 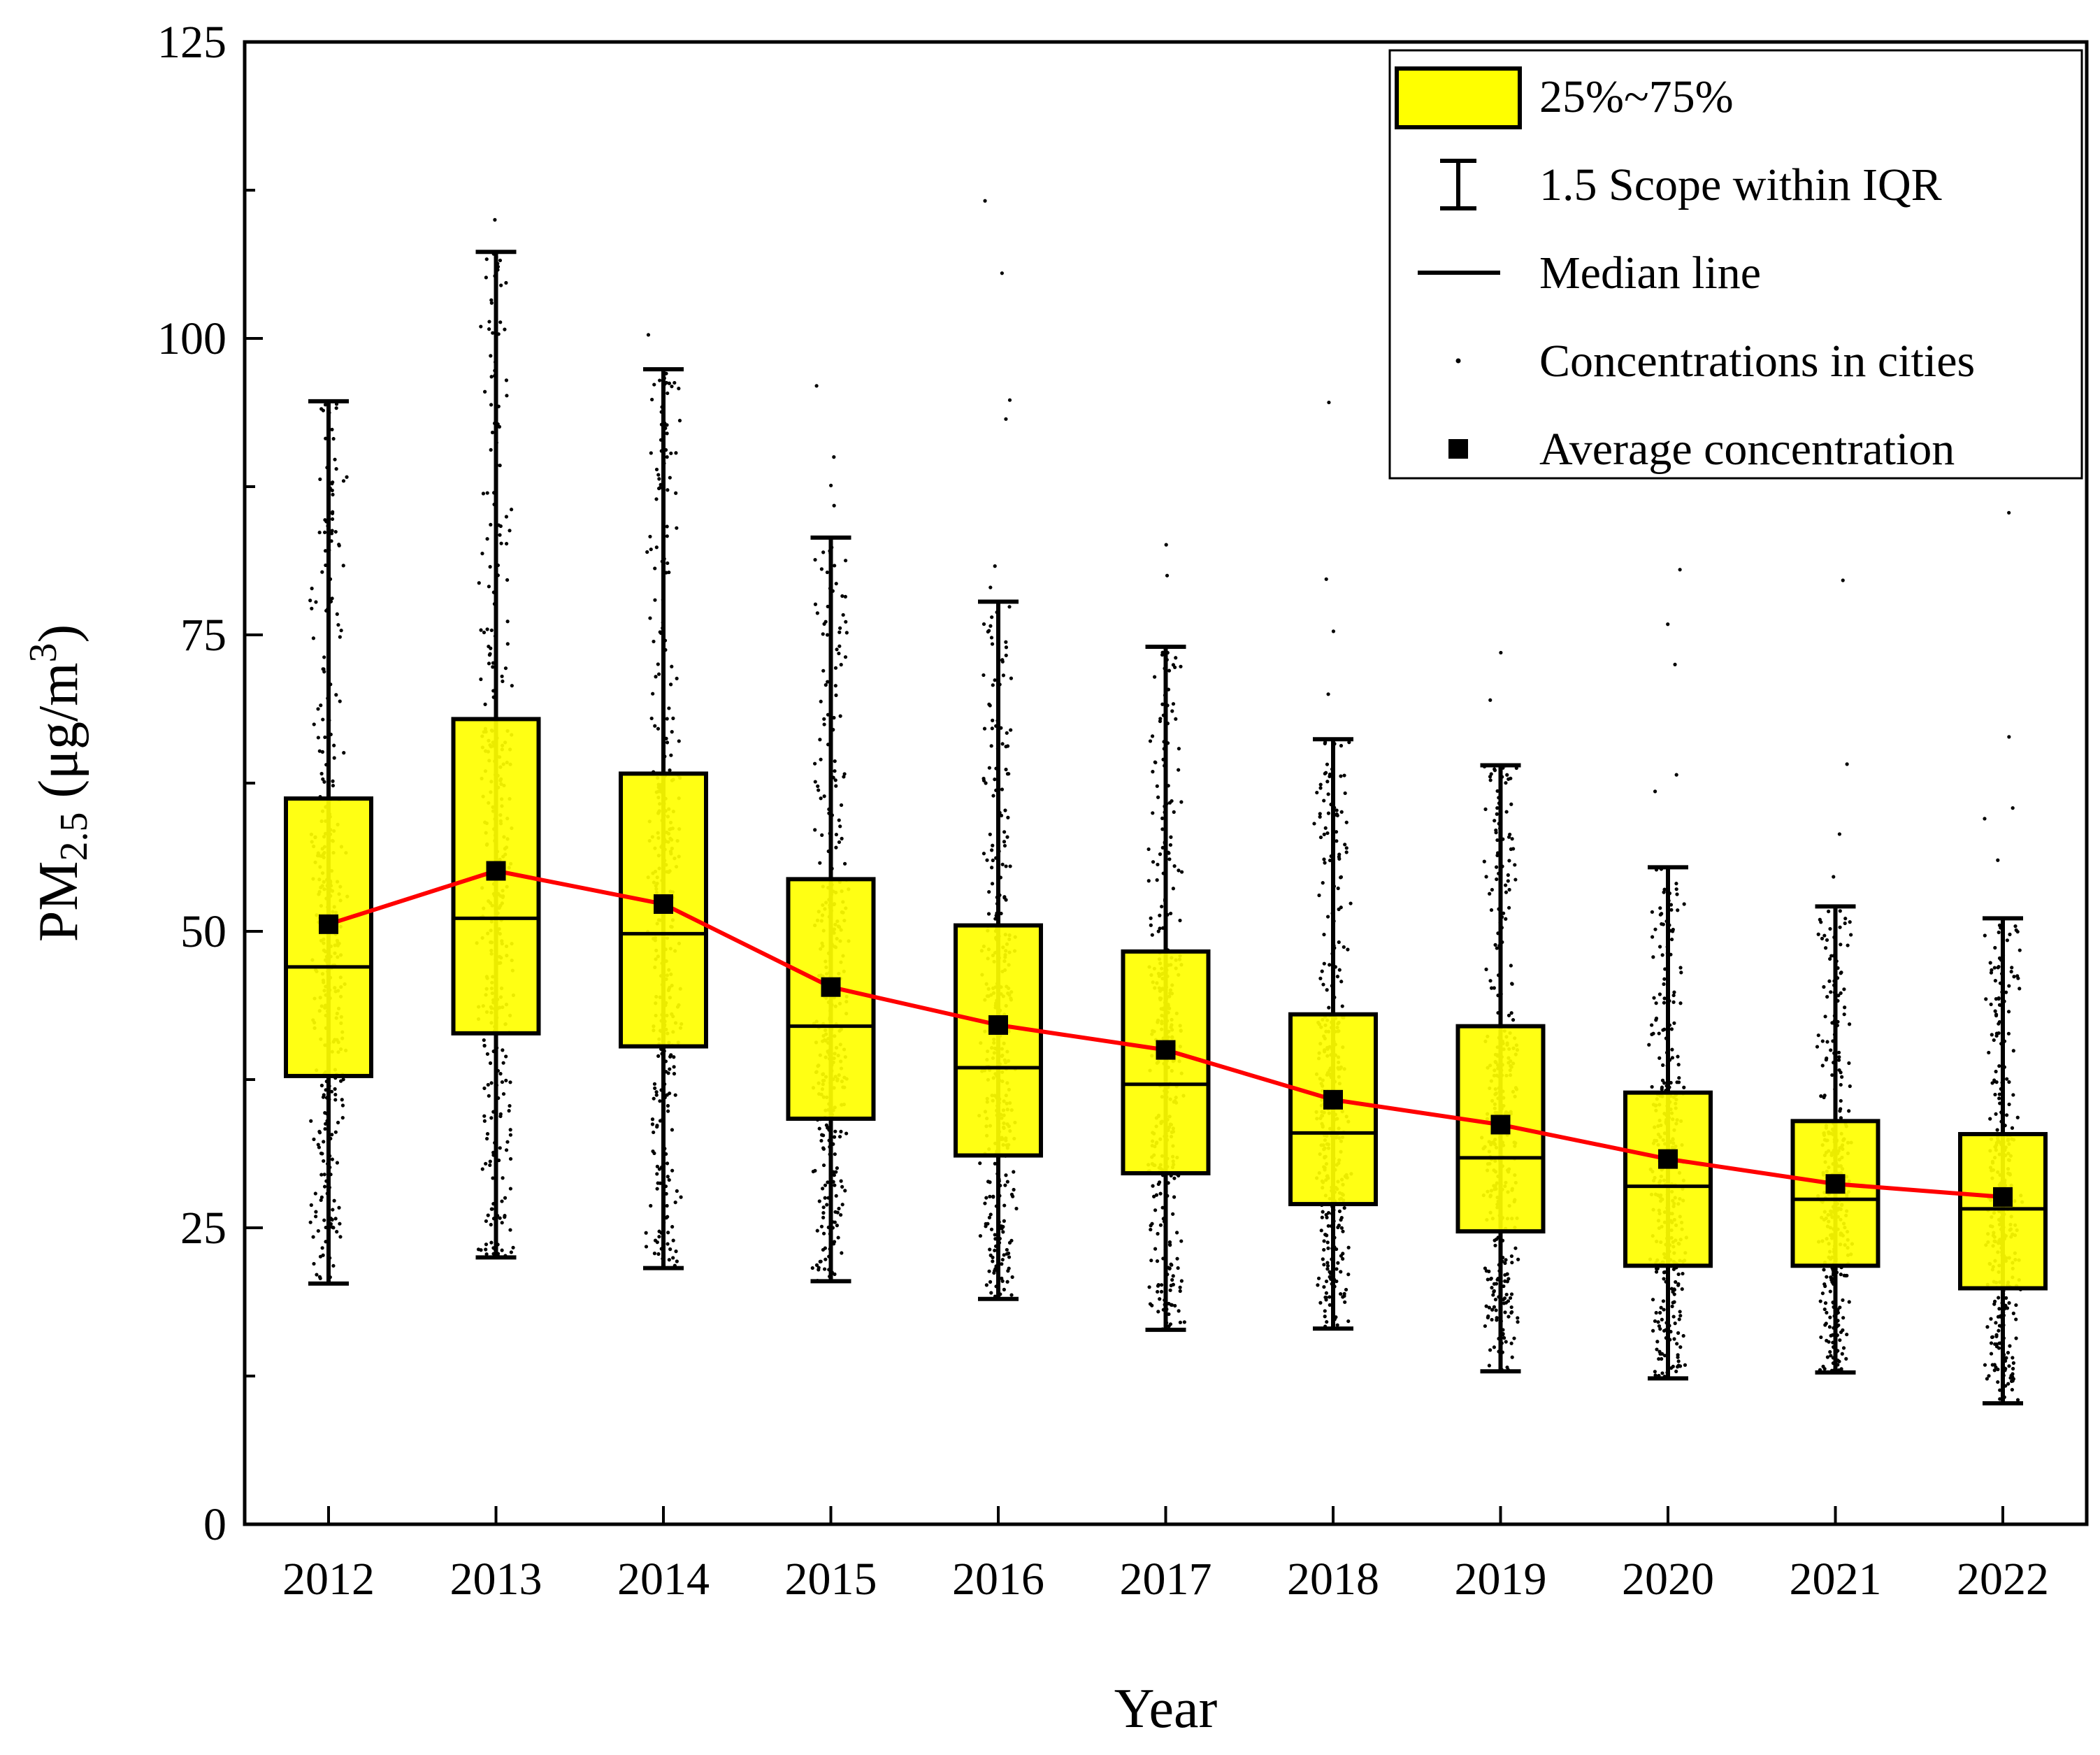 What do you see at coordinates (663, 1579) in the screenshot?
I see `x-tick-label: 2014` at bounding box center [663, 1579].